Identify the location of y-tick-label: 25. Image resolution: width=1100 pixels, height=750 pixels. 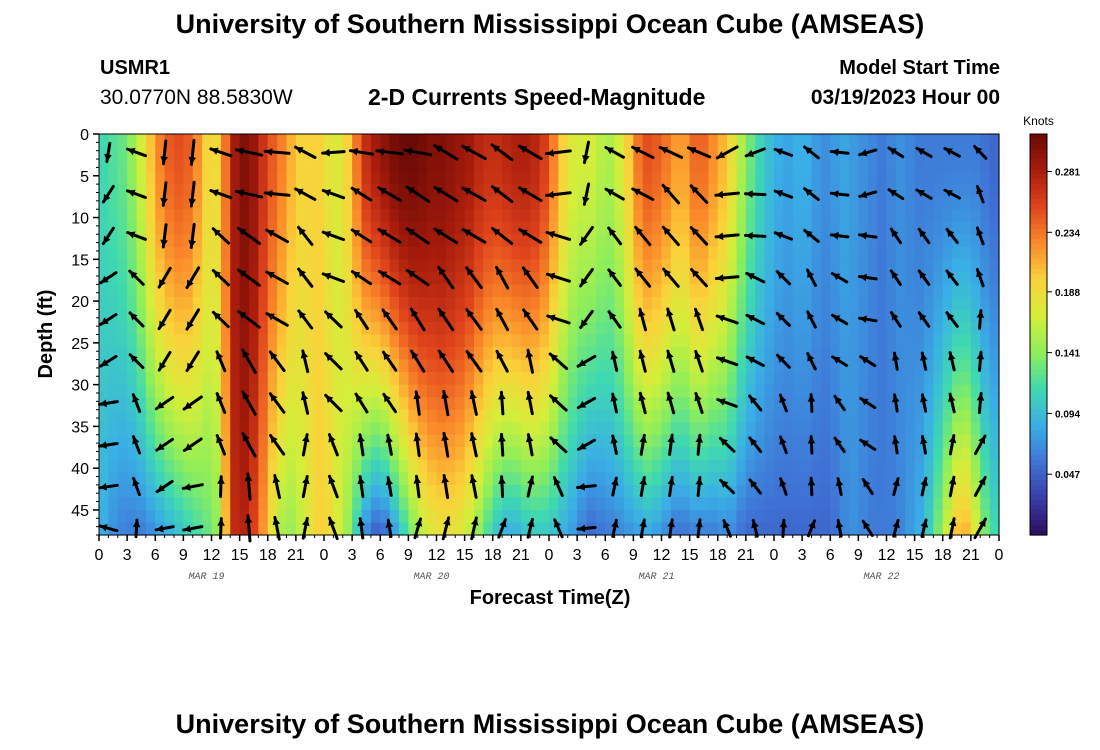
(80, 344).